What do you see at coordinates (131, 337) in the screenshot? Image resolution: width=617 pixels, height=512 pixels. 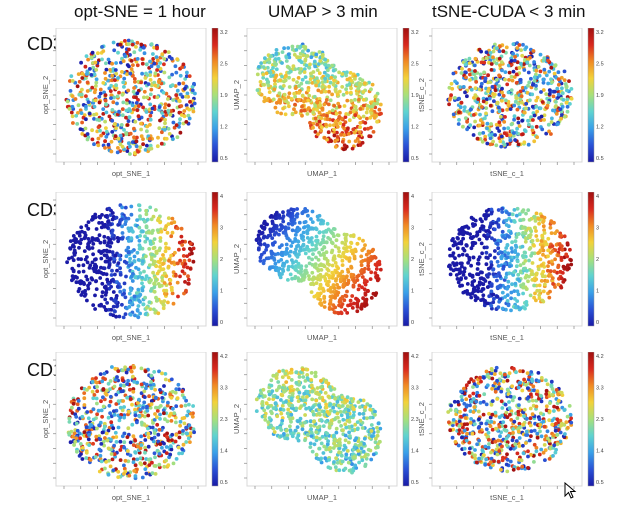 I see `x-axis-label: opt_SNE_1` at bounding box center [131, 337].